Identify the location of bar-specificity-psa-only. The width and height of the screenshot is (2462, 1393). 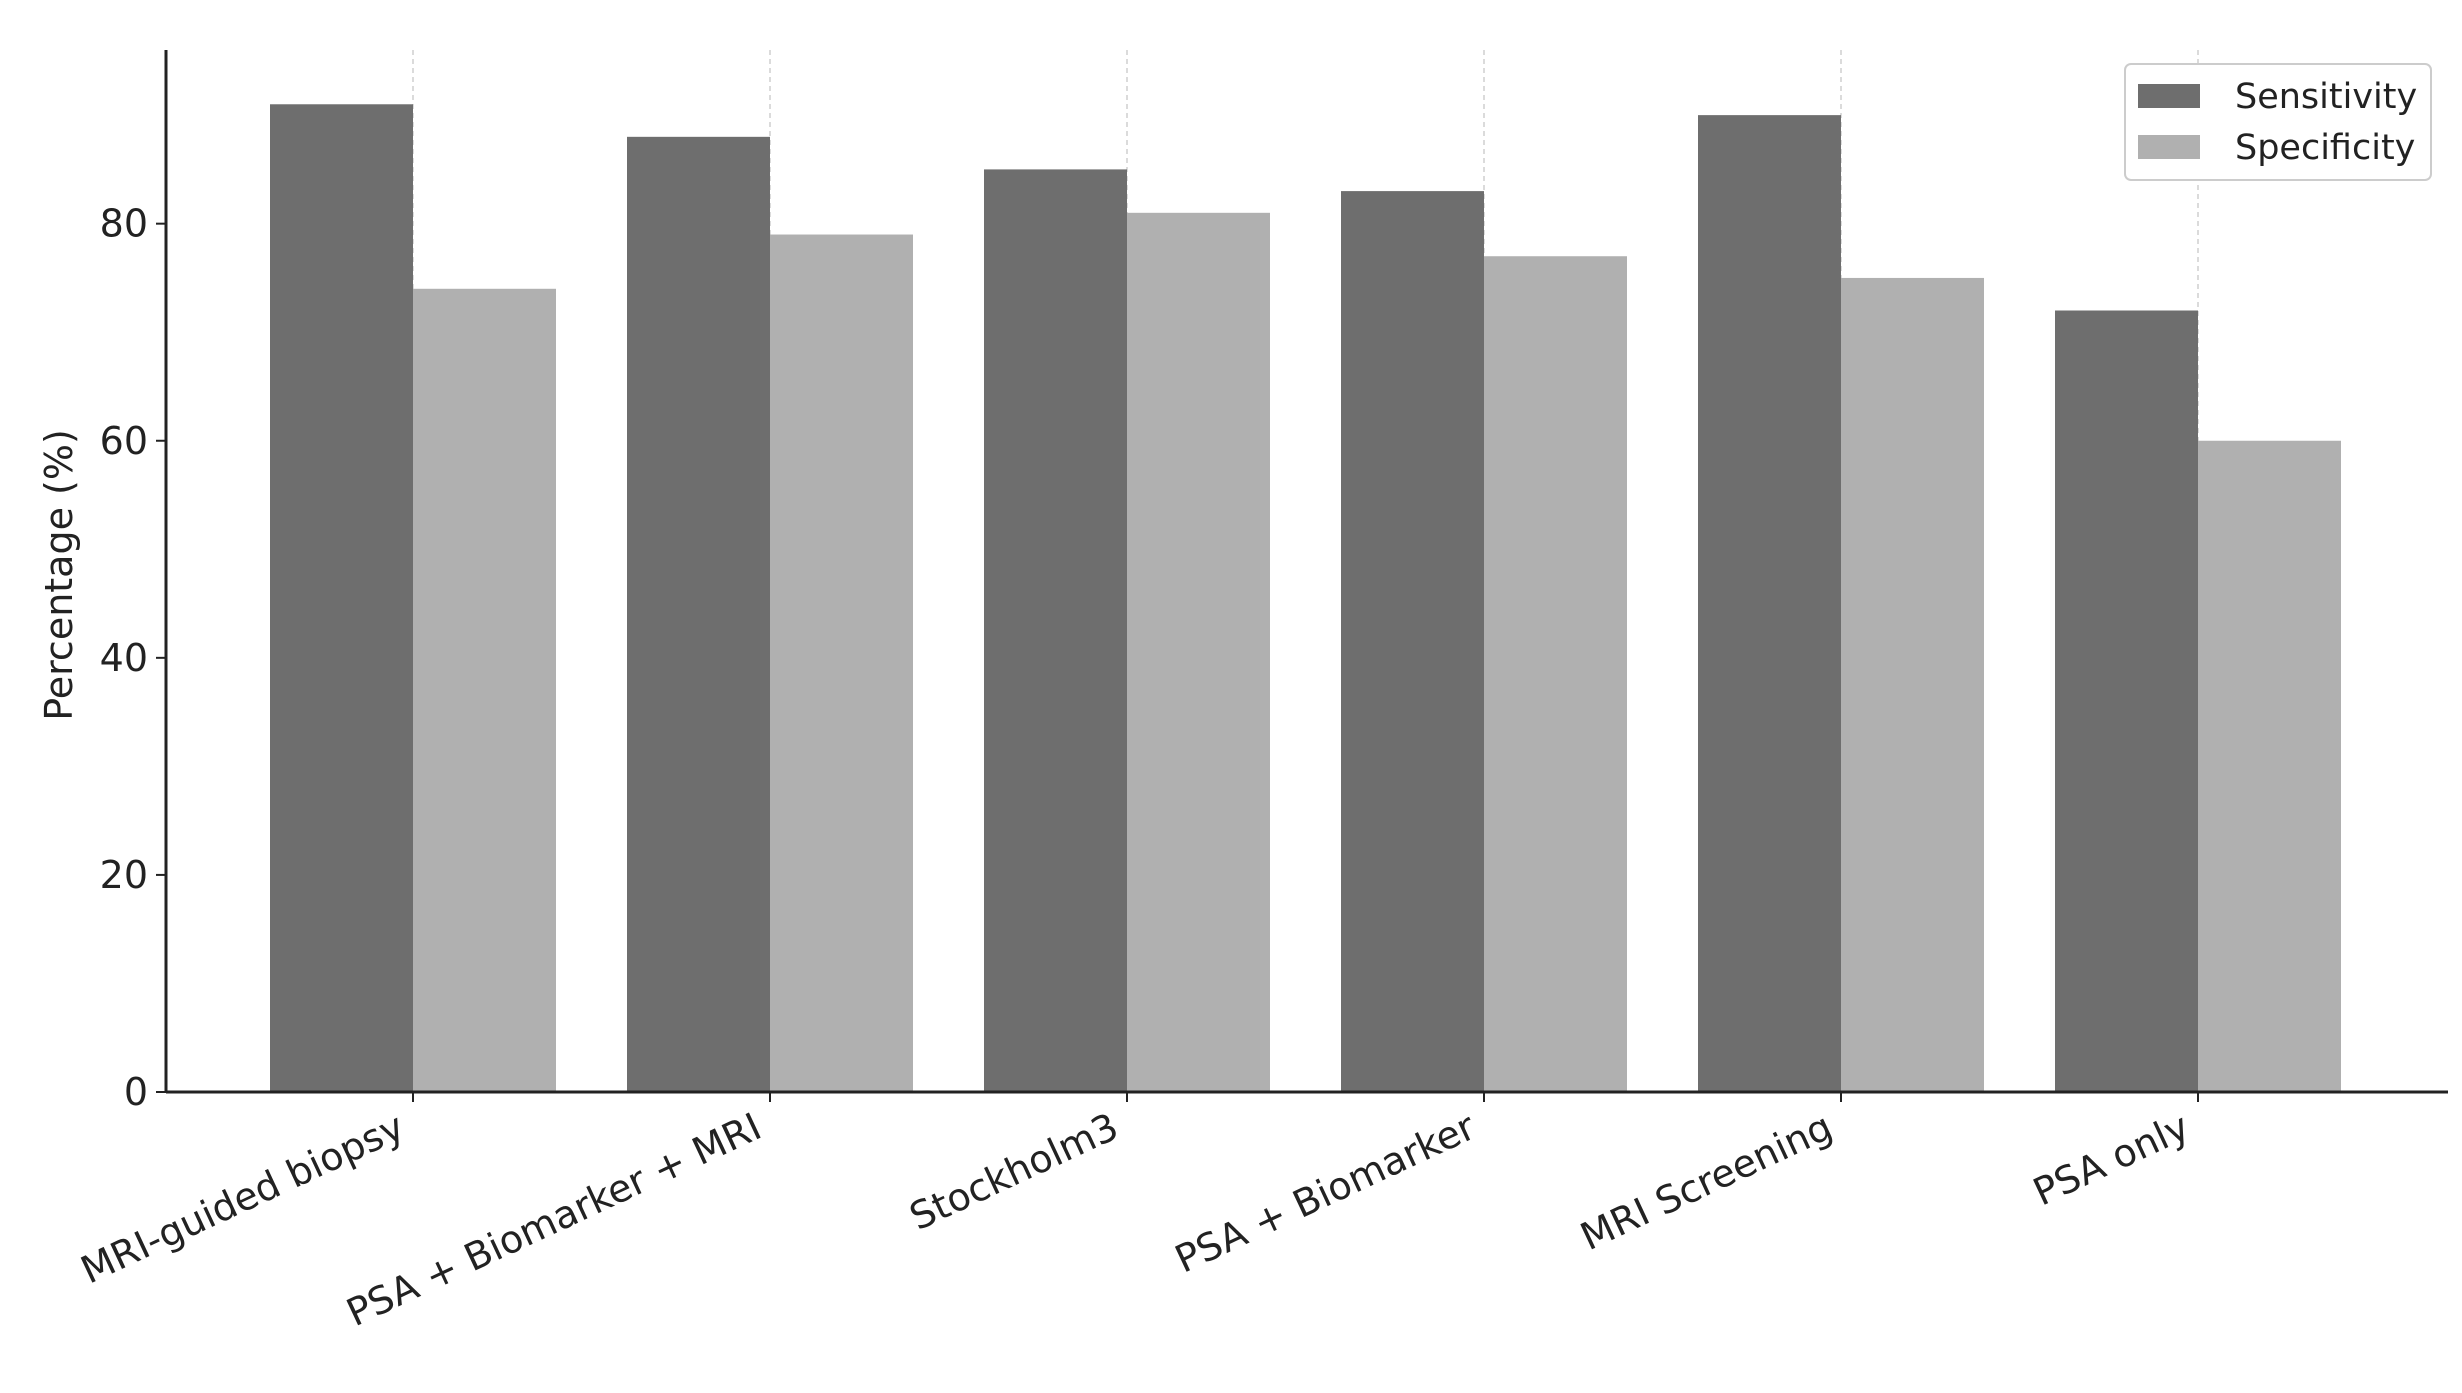
(2269, 766).